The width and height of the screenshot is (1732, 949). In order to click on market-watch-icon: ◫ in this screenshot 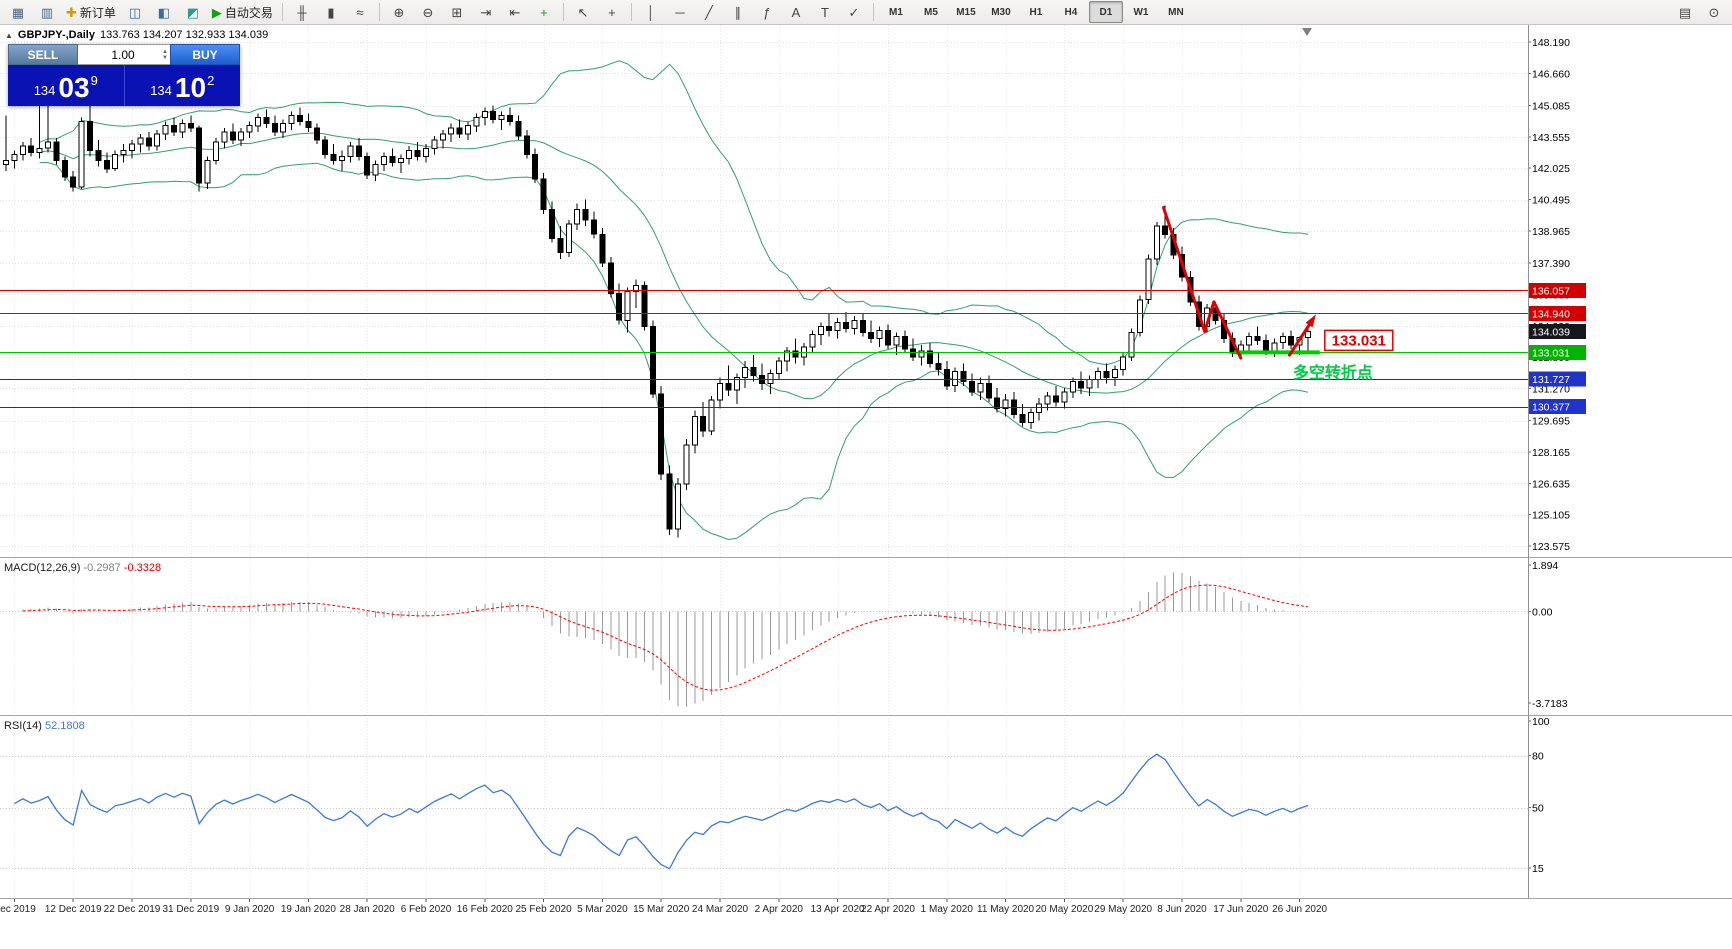, I will do `click(135, 12)`.